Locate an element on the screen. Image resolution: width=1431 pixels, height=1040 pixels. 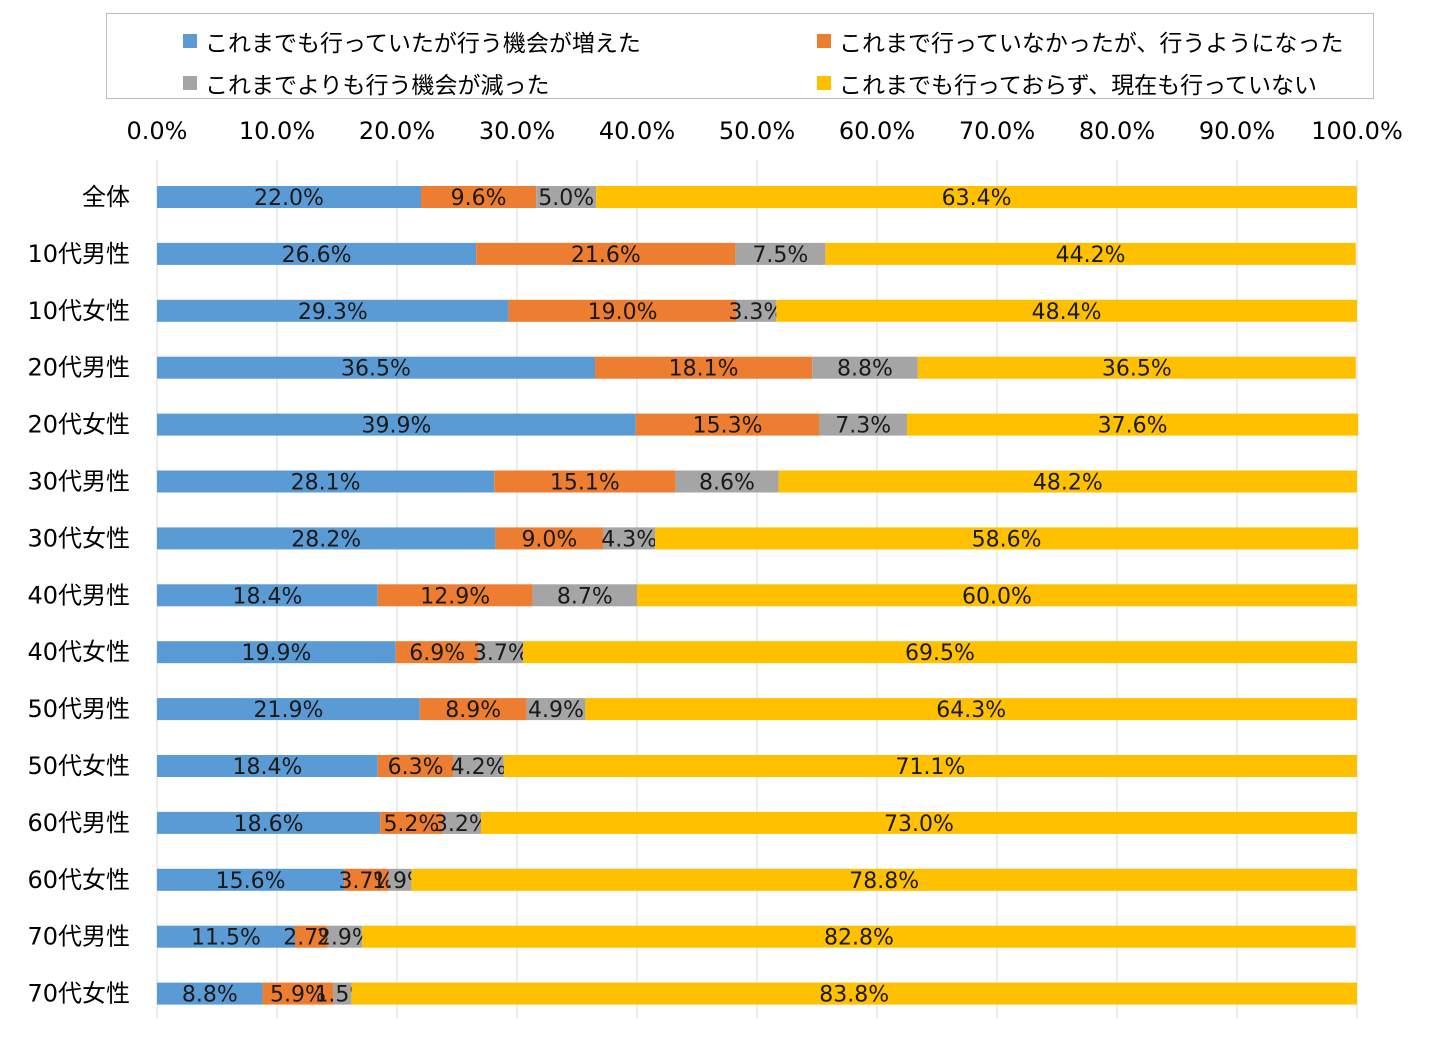
data-label: 48.2% is located at coordinates (1068, 483).